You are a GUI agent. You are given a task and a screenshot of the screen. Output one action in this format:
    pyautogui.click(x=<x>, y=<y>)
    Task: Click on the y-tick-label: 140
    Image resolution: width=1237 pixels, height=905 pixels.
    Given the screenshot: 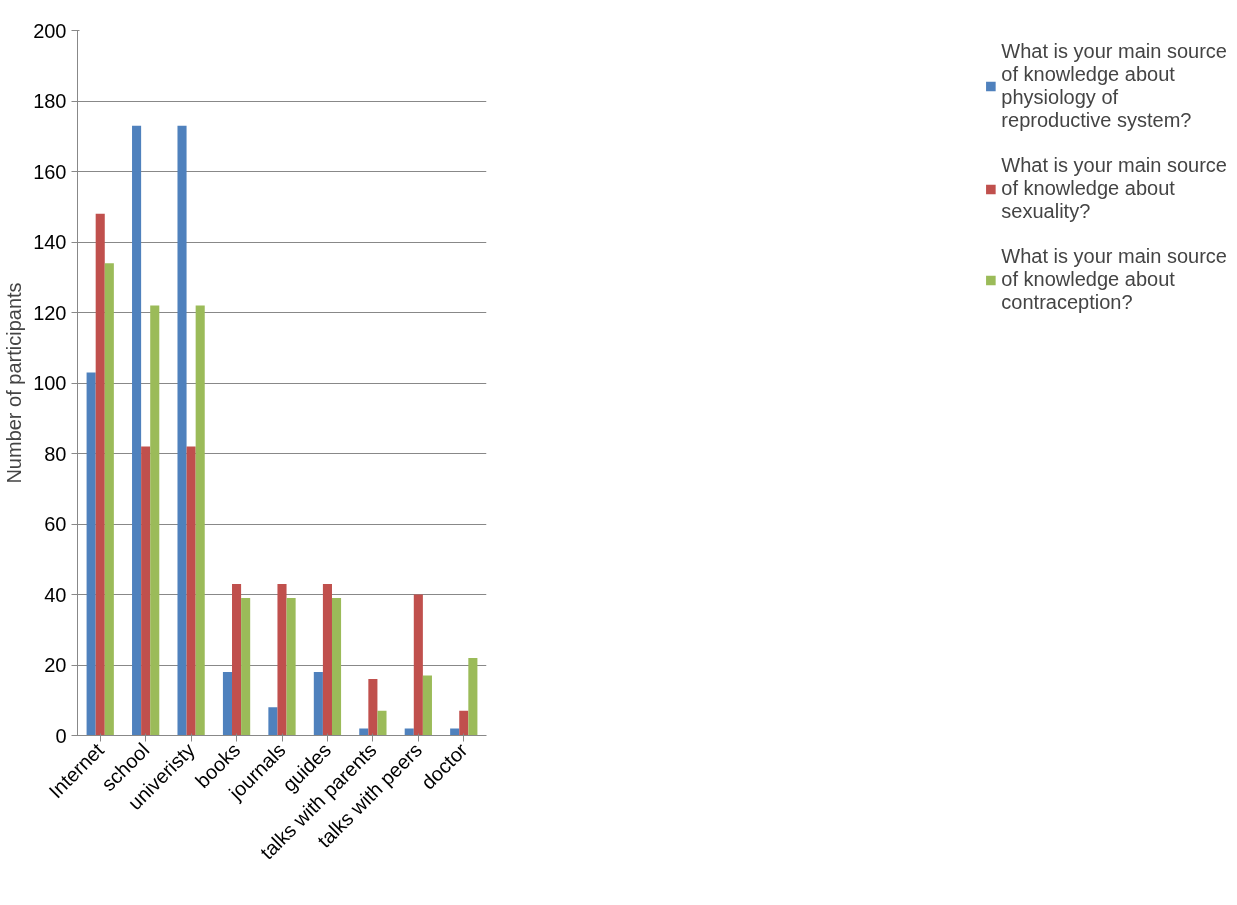 What is the action you would take?
    pyautogui.click(x=50, y=242)
    